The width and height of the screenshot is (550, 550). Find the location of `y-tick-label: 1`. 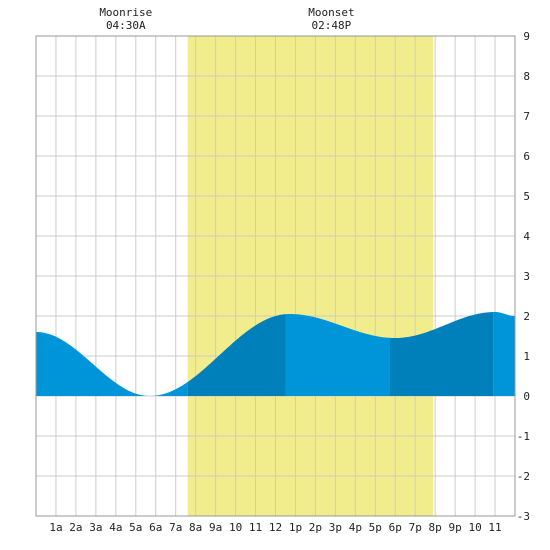

y-tick-label: 1 is located at coordinates (526, 356).